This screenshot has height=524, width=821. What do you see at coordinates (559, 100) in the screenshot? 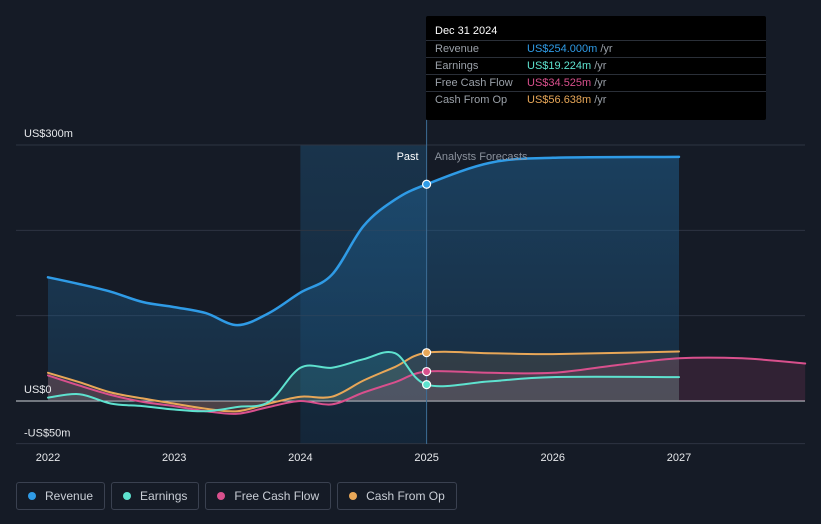
I see `tooltip-value-text: US$56.638m` at bounding box center [559, 100].